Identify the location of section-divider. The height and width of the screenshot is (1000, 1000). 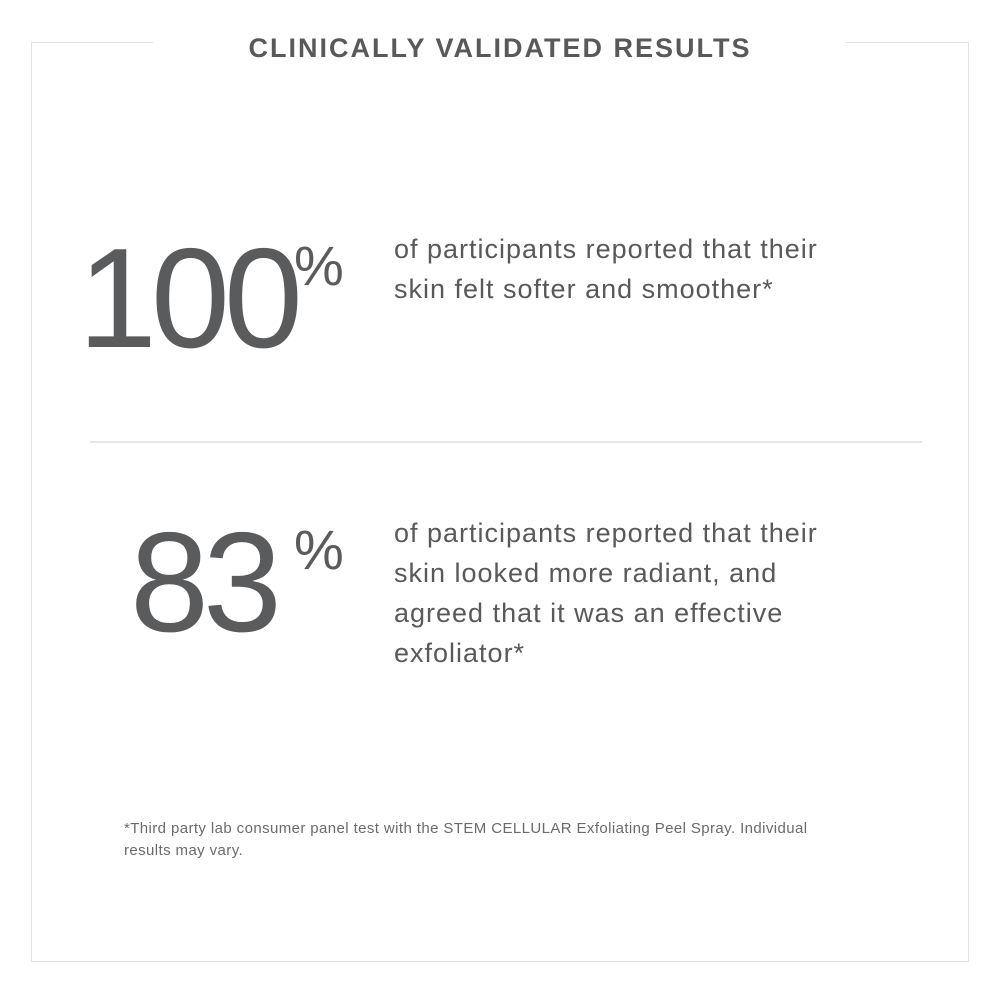
(506, 442).